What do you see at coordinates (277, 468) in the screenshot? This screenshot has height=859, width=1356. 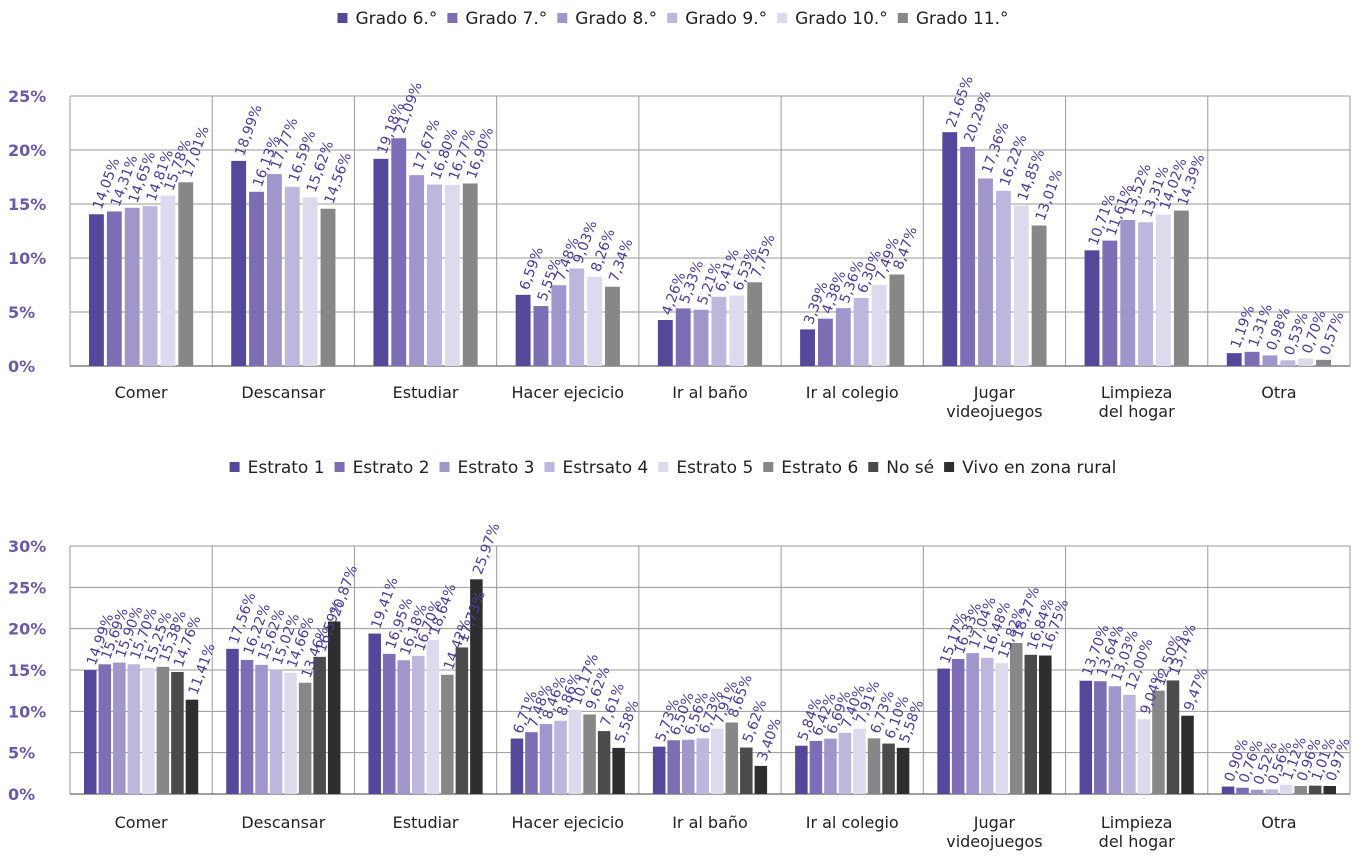 I see `legend-item-1: Estrato 1` at bounding box center [277, 468].